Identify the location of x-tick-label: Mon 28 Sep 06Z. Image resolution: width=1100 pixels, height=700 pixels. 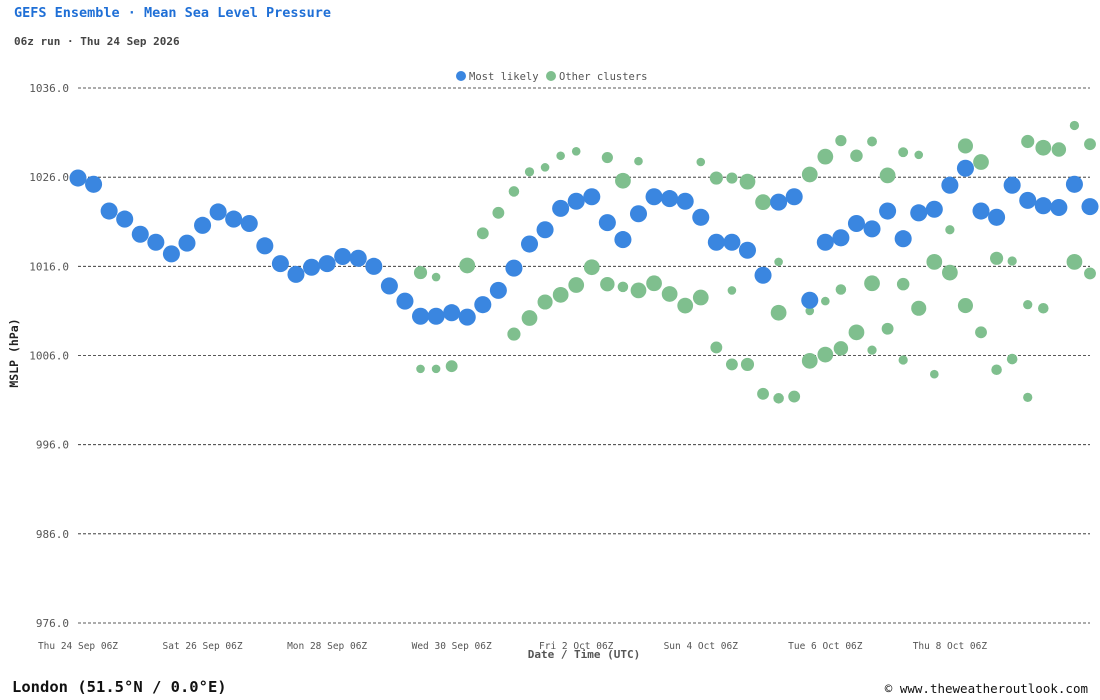
(327, 646).